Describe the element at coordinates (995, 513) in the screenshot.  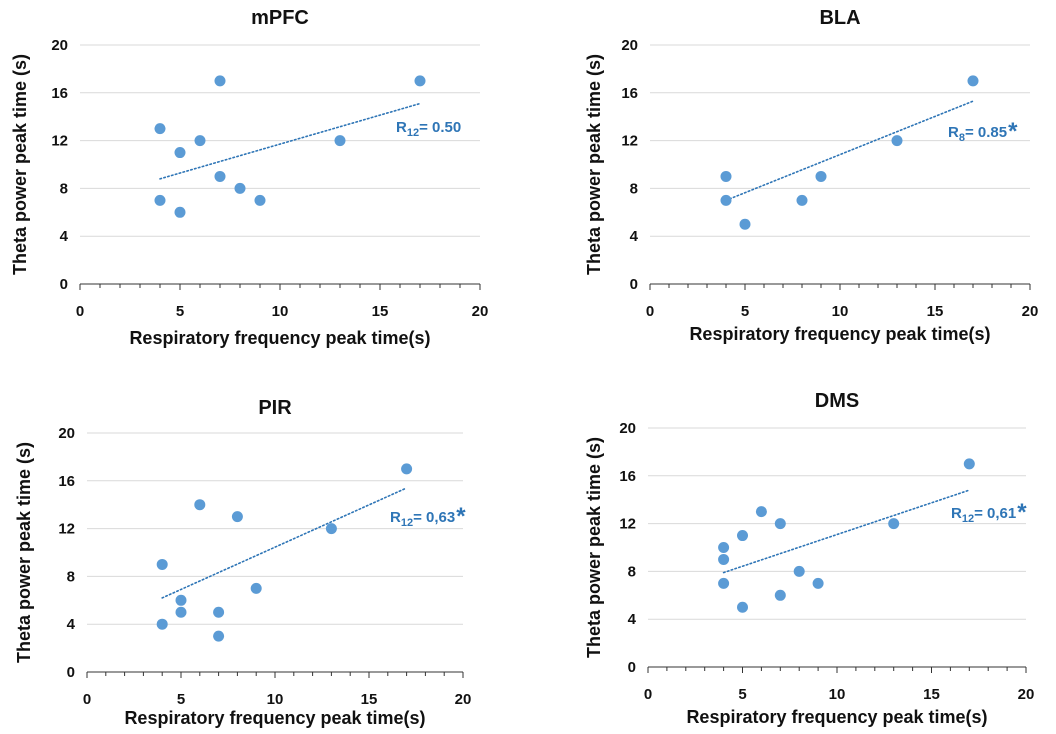
I see `correlation-label-value: = 0,61` at that location.